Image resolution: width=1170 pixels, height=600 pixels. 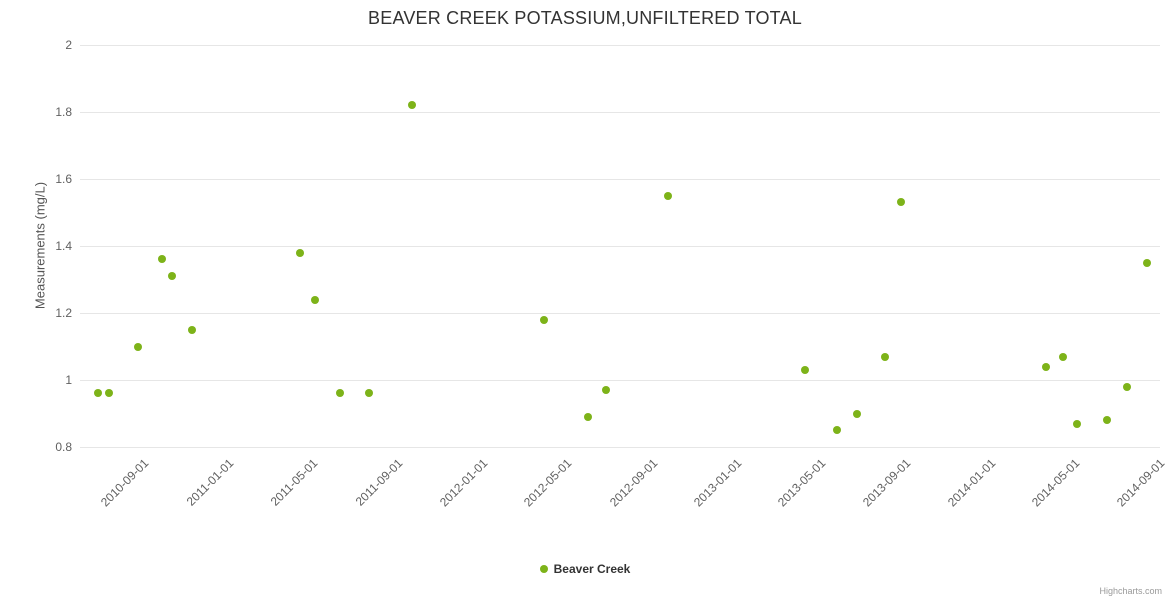 I want to click on x-axis-tick-label: 2014-05-01, so click(x=1055, y=483).